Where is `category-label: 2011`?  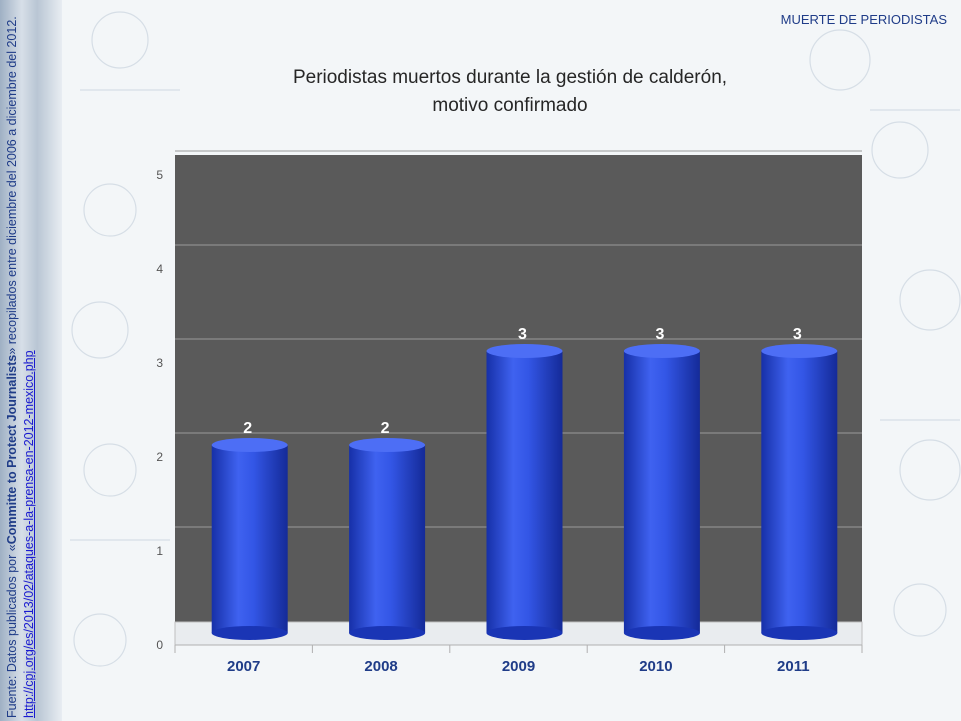 category-label: 2011 is located at coordinates (793, 666).